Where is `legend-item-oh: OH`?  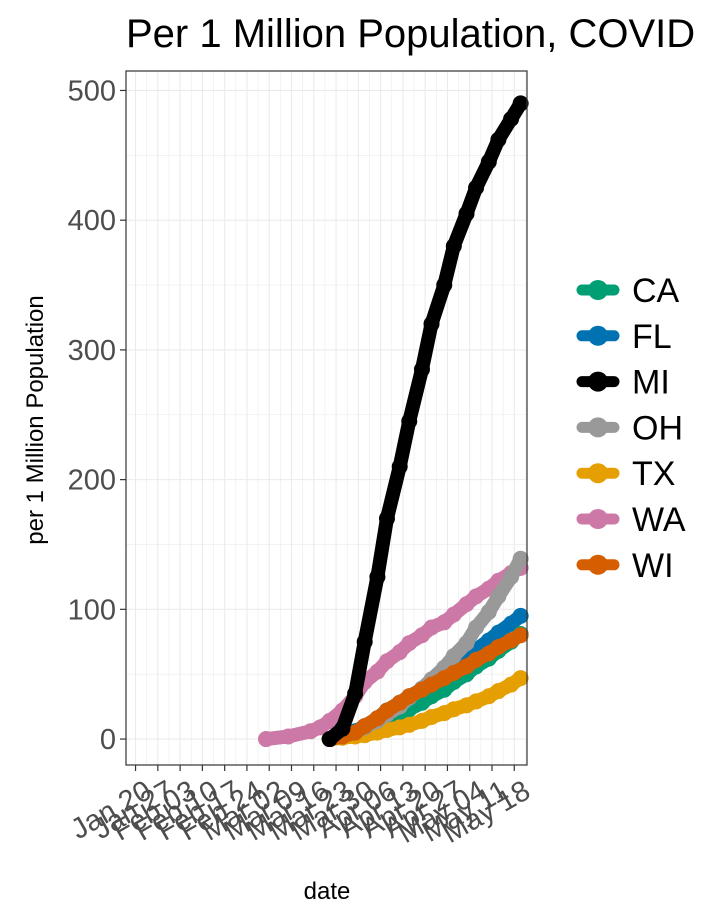
legend-item-oh: OH is located at coordinates (629, 428).